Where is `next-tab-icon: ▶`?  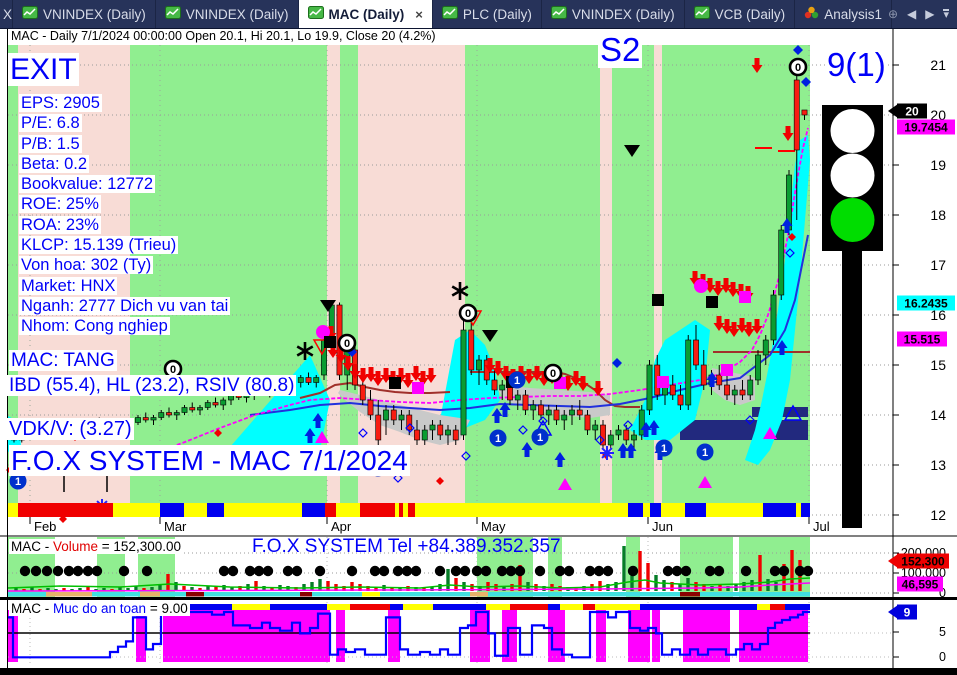
next-tab-icon: ▶ is located at coordinates (930, 14).